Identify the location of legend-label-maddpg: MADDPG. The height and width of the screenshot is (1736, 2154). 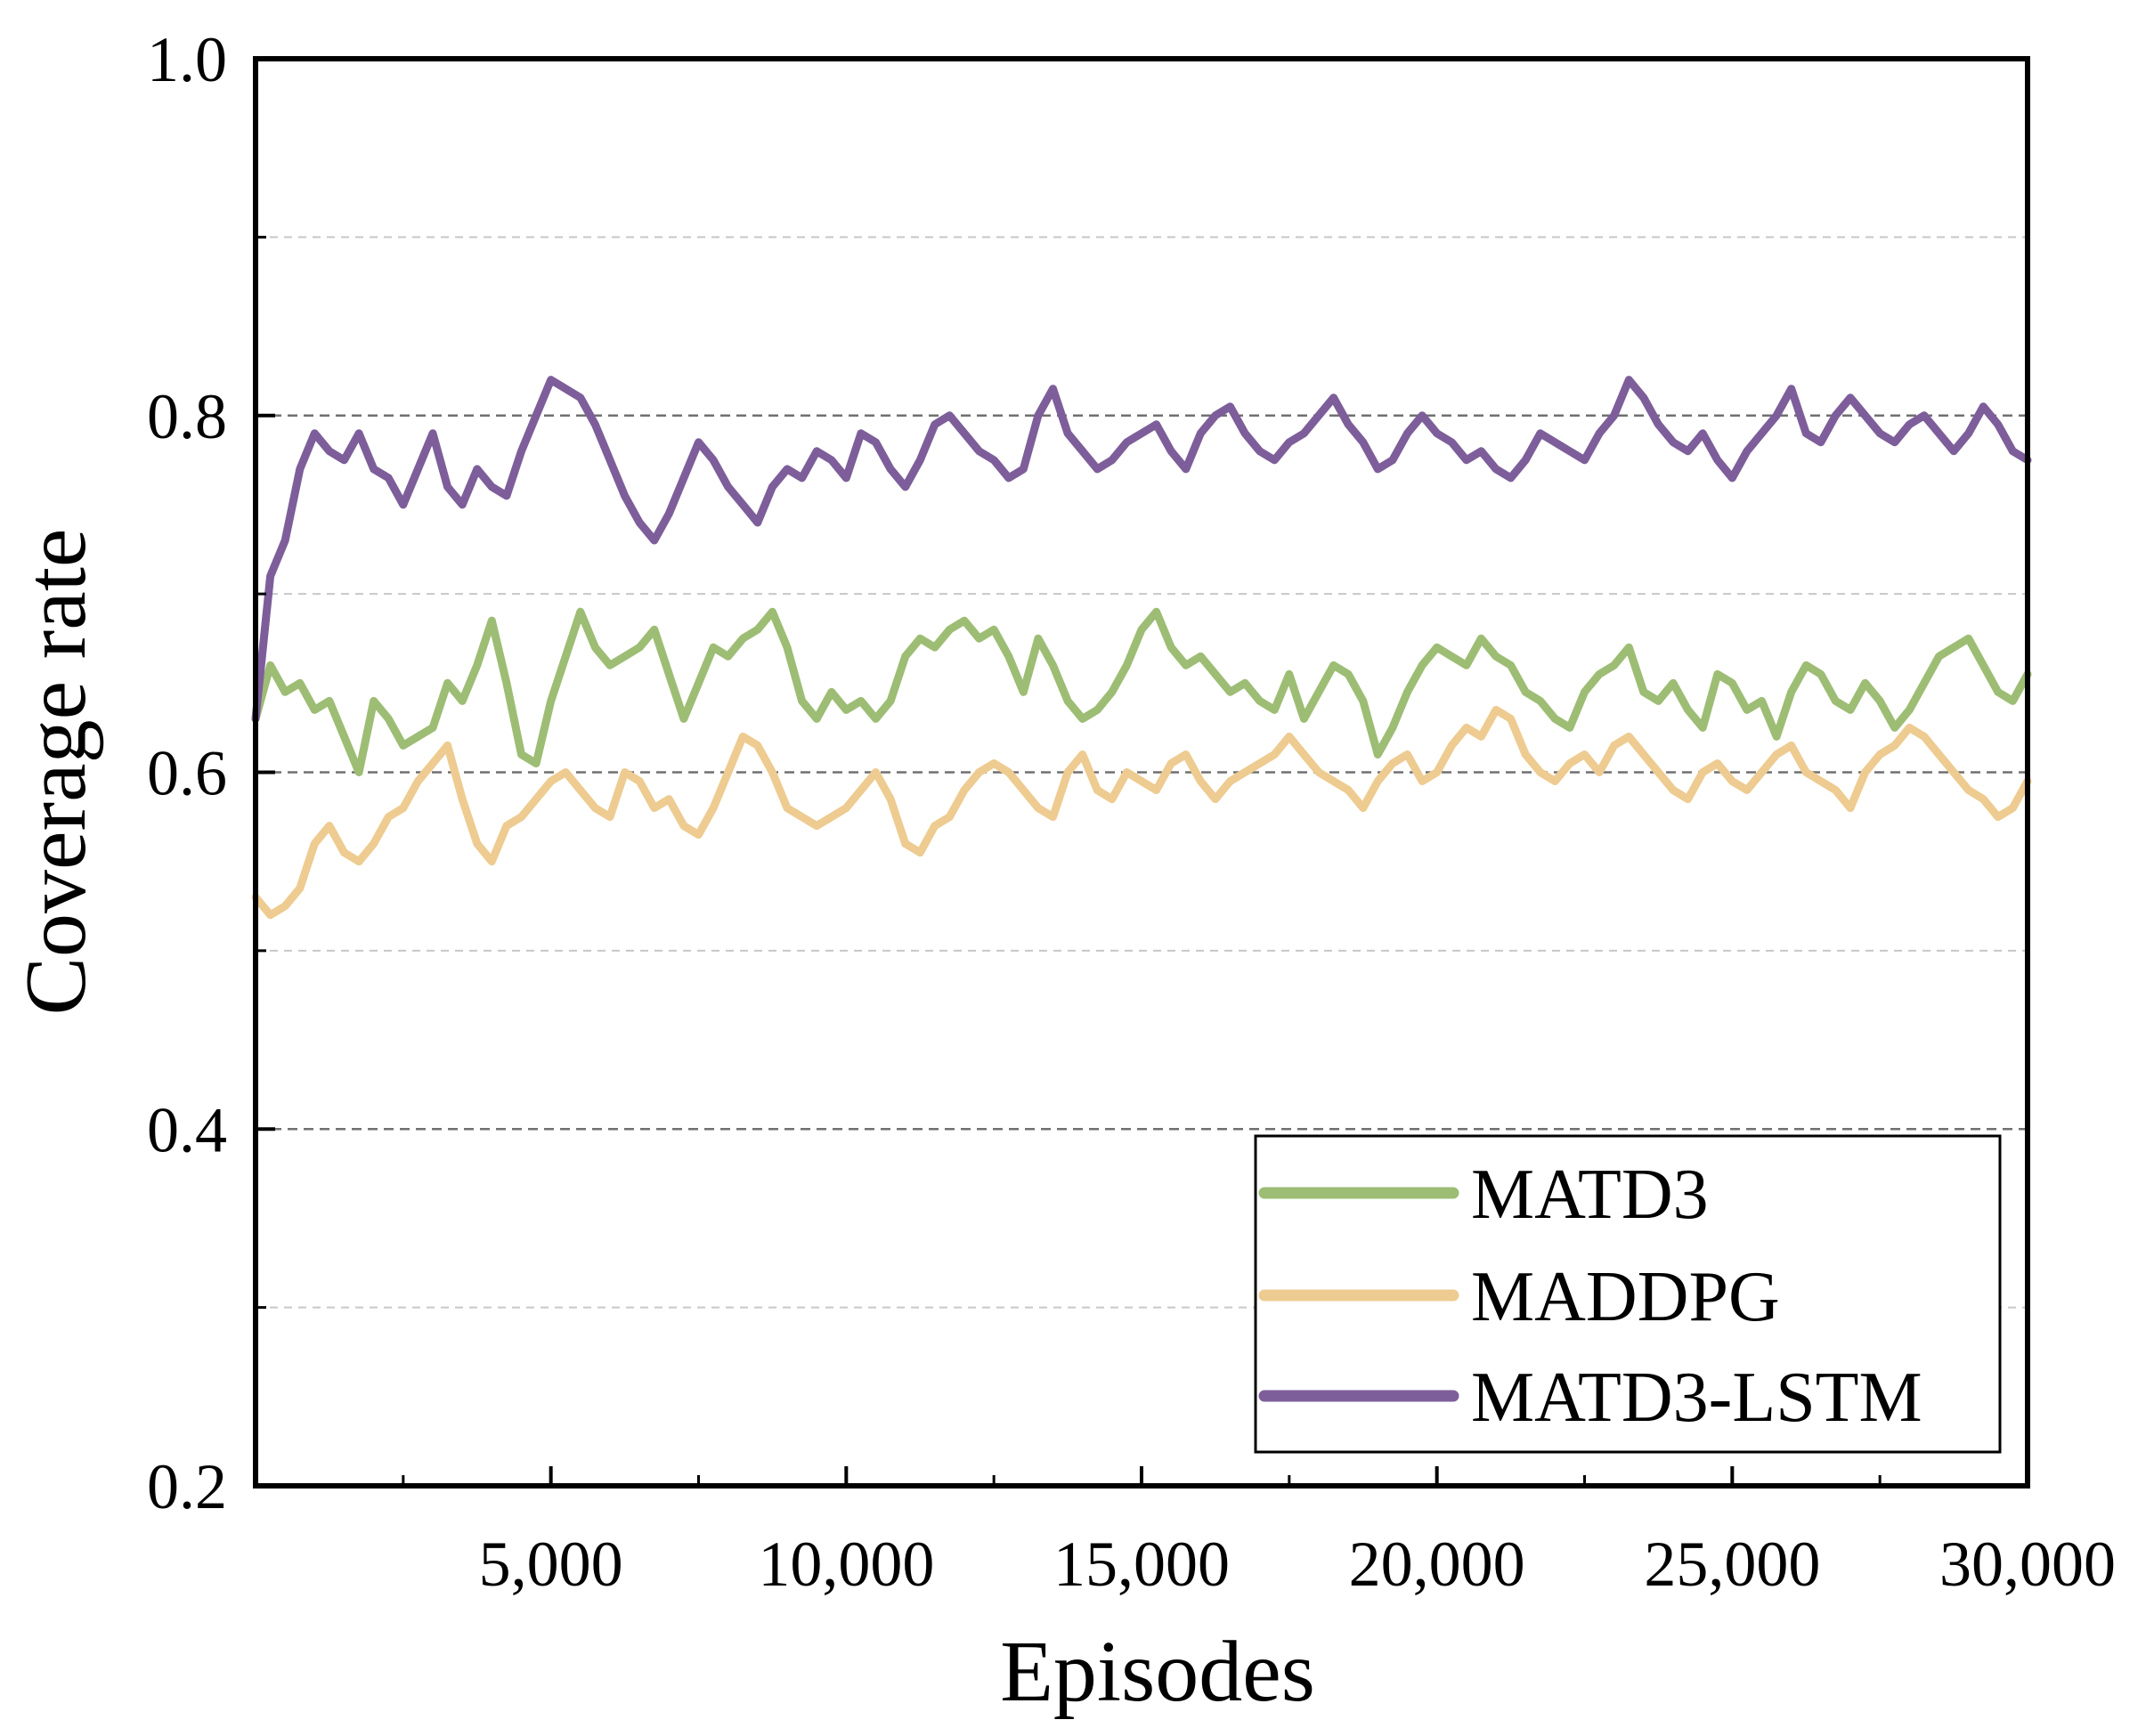
(1625, 1297).